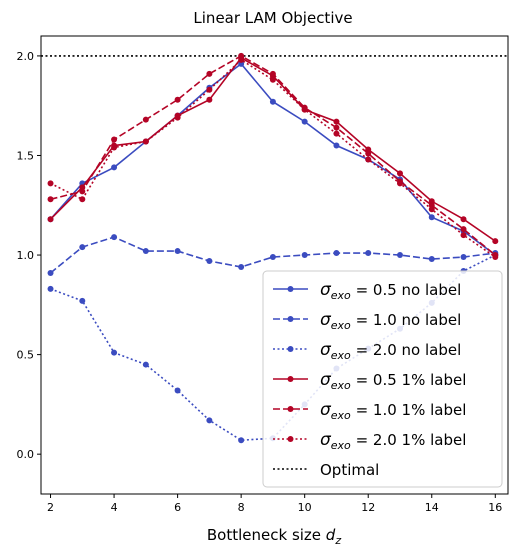 The image size is (516, 554). Describe the element at coordinates (368, 507) in the screenshot. I see `x-tick-label: 12` at that location.